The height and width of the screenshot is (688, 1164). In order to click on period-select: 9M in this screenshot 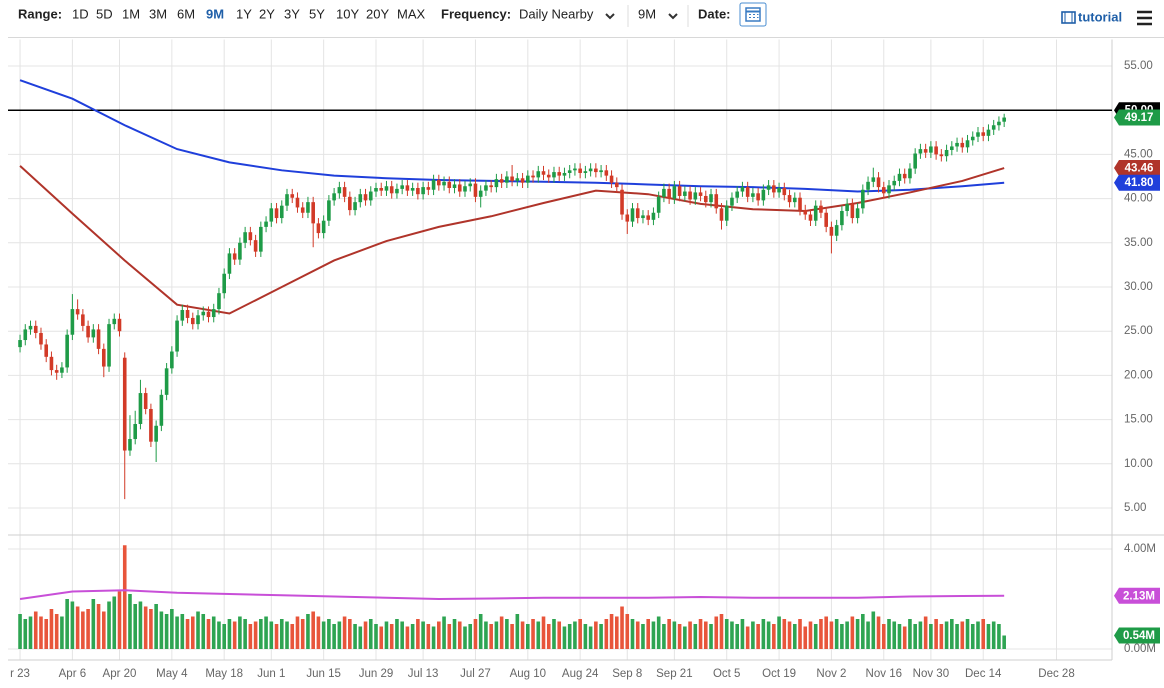, I will do `click(647, 13)`.